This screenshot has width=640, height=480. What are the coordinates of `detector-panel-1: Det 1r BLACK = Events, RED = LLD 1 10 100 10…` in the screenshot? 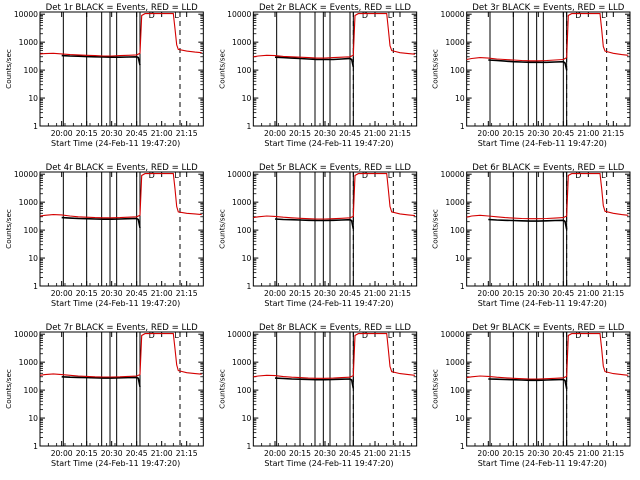 It's located at (104, 75).